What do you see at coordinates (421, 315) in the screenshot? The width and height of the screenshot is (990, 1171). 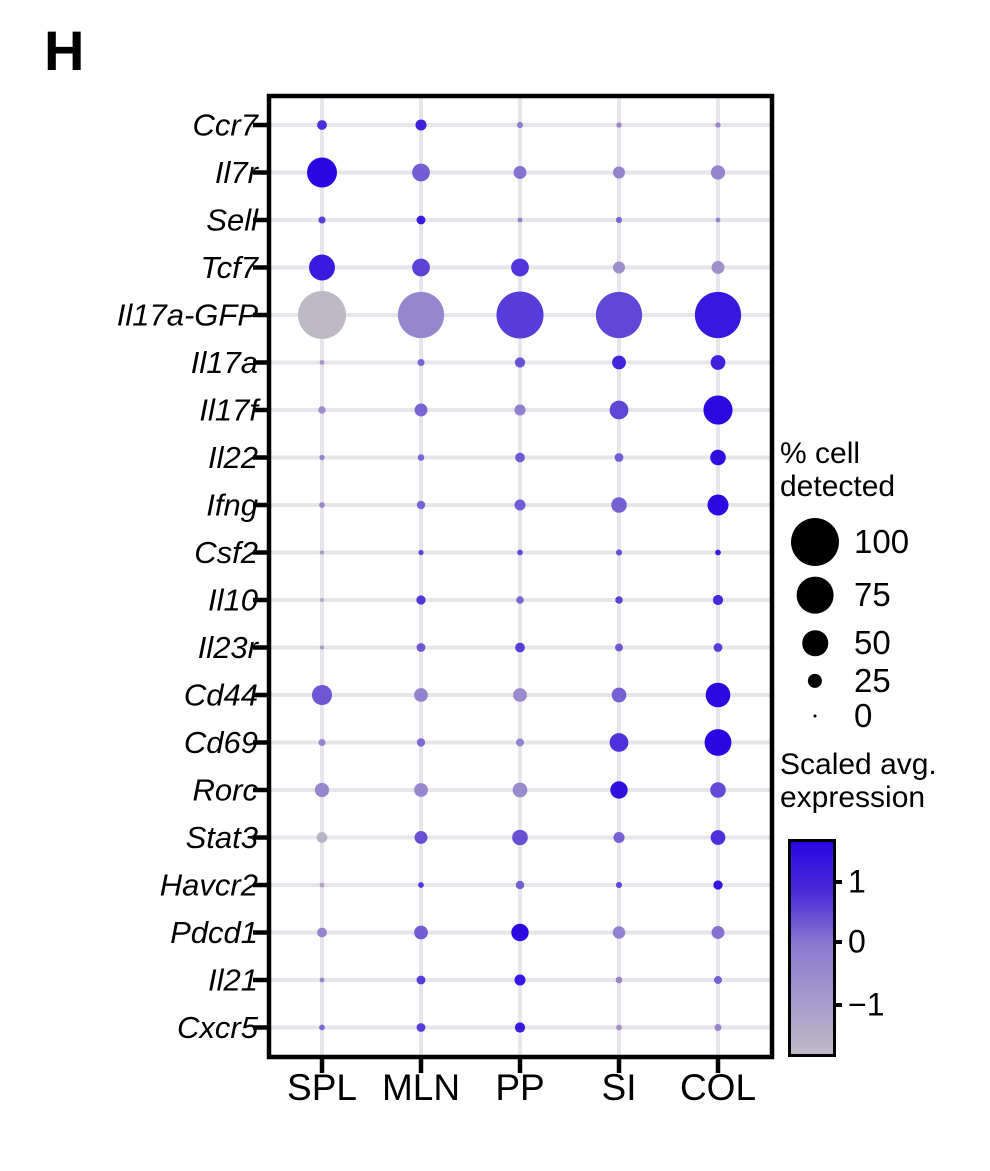 I see `expression-dot-Il17a-GFP-MLN` at bounding box center [421, 315].